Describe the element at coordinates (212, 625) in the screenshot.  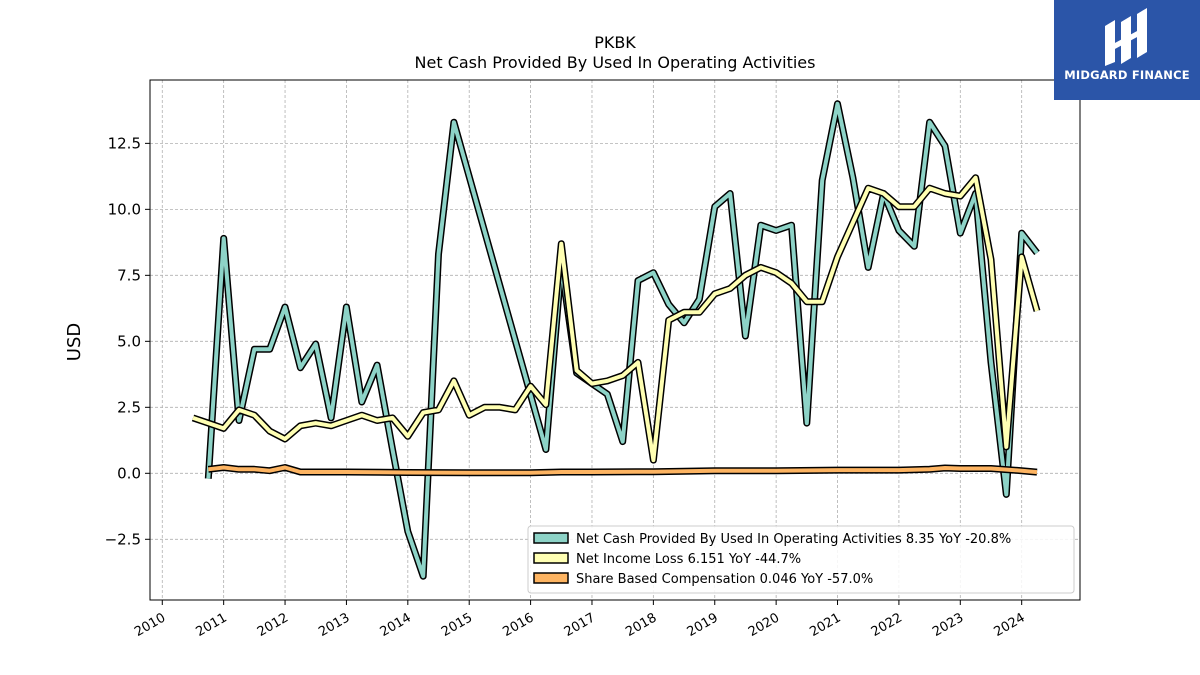
I see `x-tick-label: 2011` at that location.